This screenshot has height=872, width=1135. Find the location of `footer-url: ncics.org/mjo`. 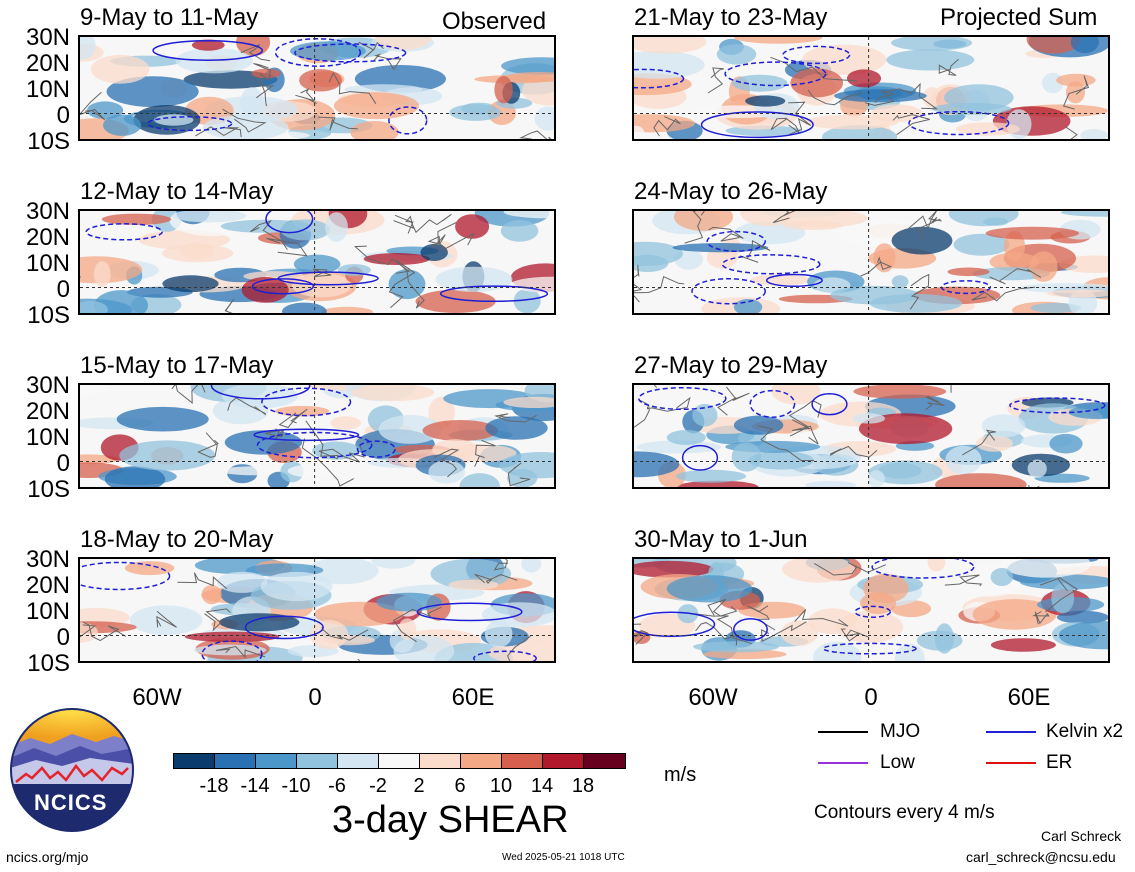

footer-url: ncics.org/mjo is located at coordinates (47, 857).